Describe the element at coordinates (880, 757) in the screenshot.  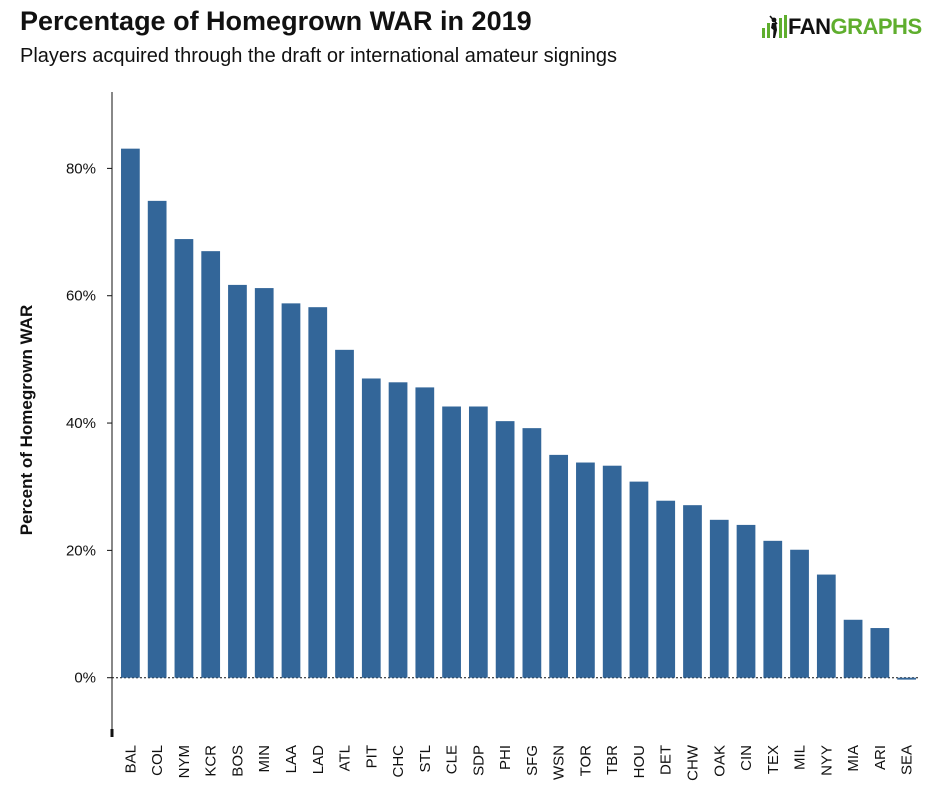
I see `x-tick-label: ARI` at that location.